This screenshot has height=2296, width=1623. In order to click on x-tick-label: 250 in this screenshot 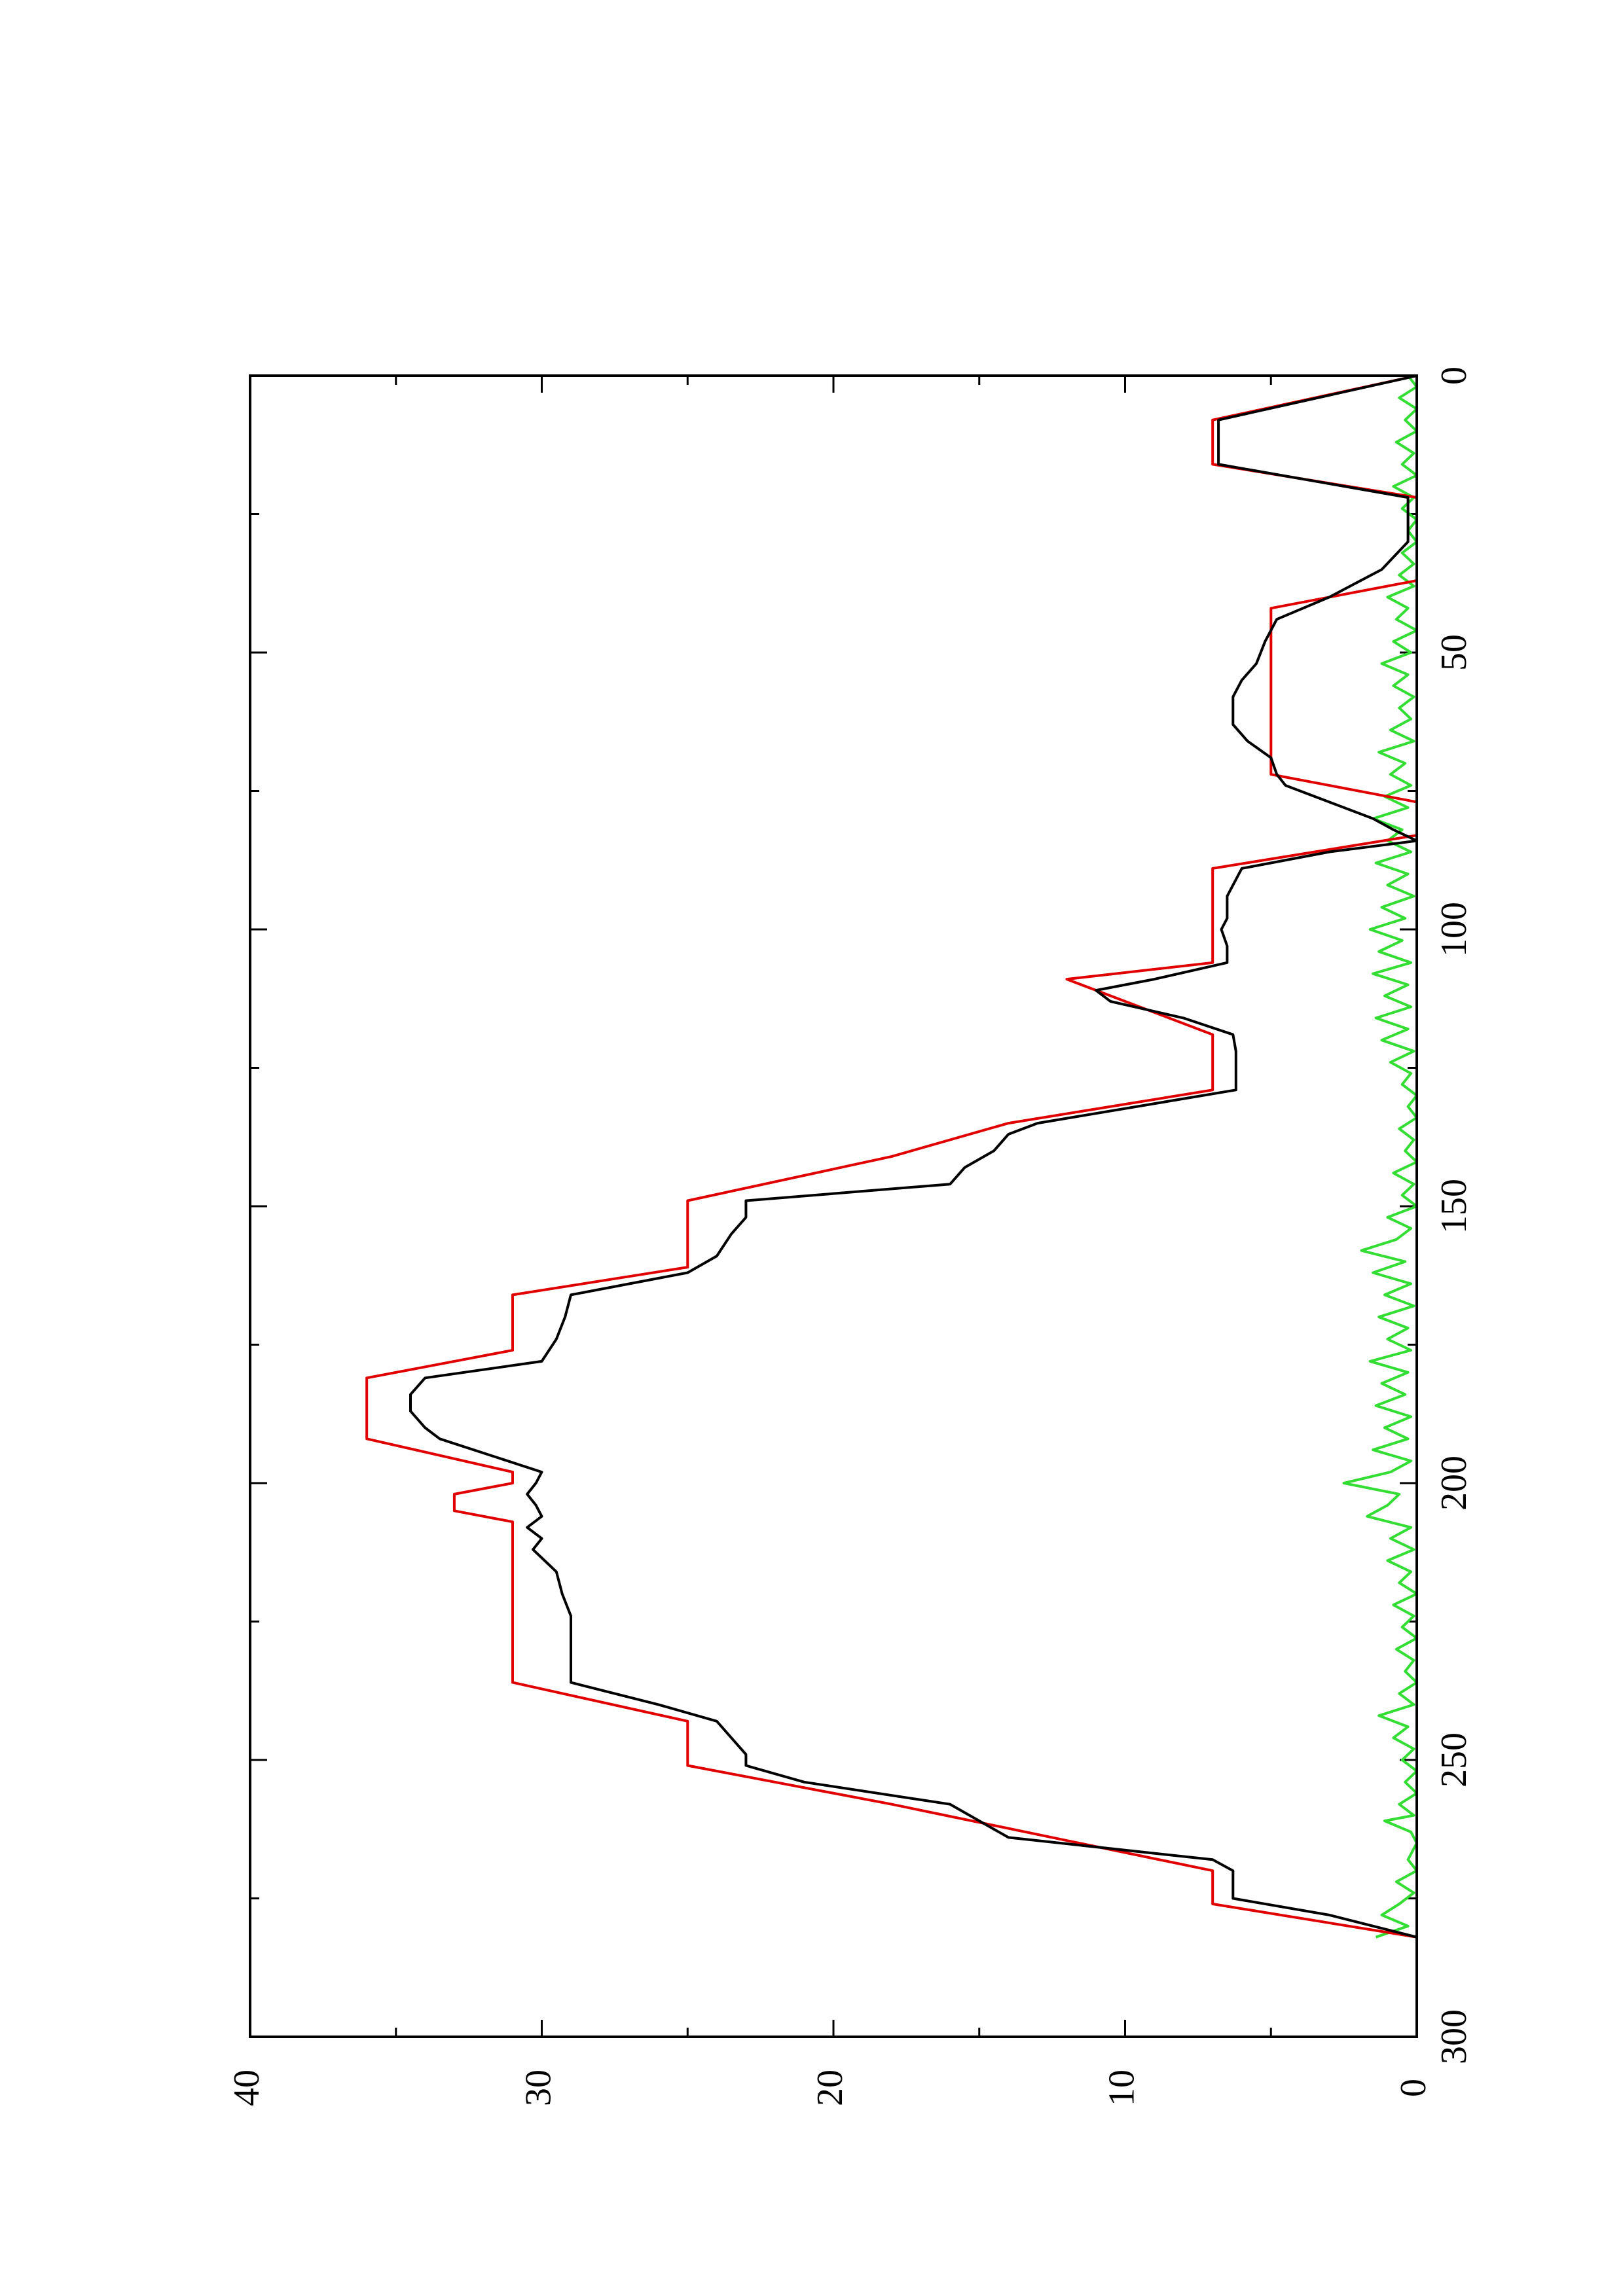, I will do `click(1454, 1759)`.